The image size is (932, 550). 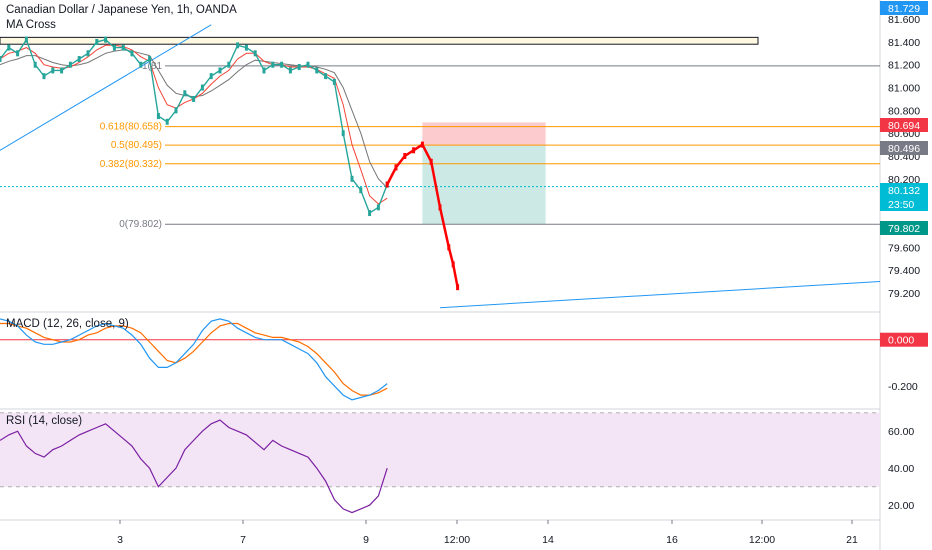 I want to click on price-tick-label: 81.000, so click(x=904, y=89).